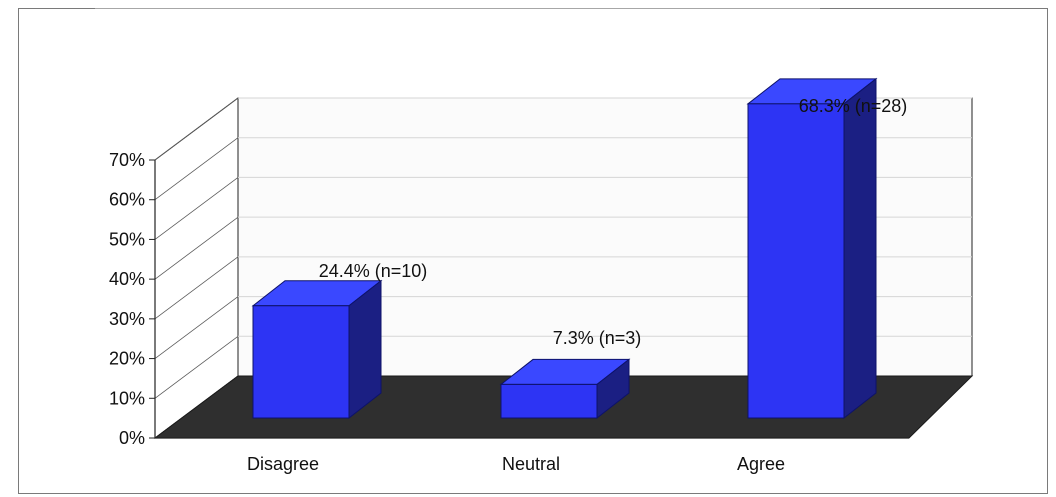 The width and height of the screenshot is (1056, 497). What do you see at coordinates (853, 106) in the screenshot?
I see `bar-value-label: 68.3% (n=28)` at bounding box center [853, 106].